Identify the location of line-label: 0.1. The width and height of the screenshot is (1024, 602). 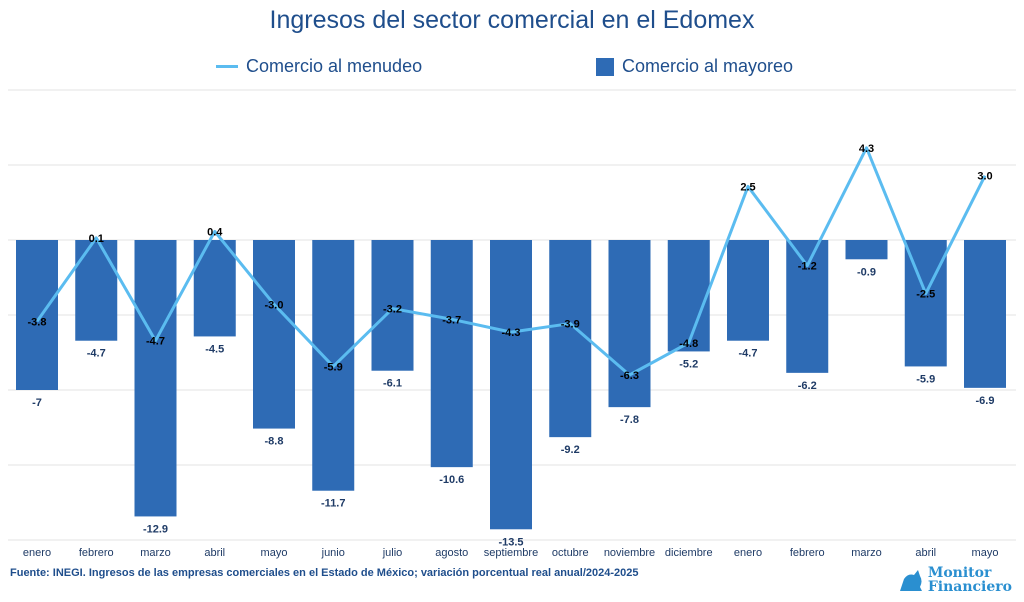
(96, 239).